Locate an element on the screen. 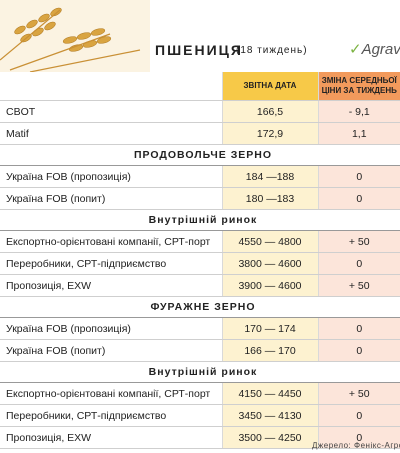 Image resolution: width=400 pixels, height=453 pixels. cell: 3450 — 4130 is located at coordinates (269, 415).